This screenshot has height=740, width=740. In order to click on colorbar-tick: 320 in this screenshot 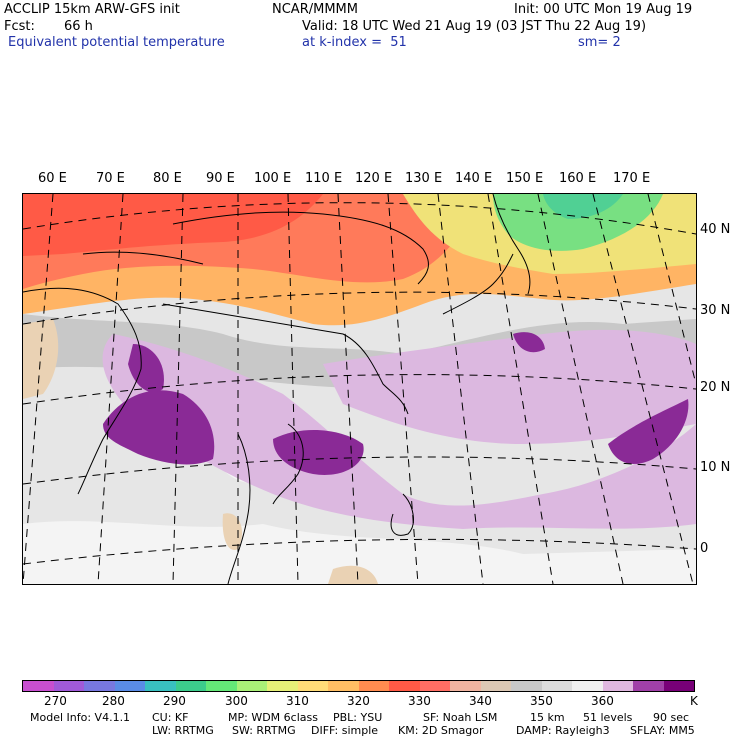, I will do `click(358, 701)`.